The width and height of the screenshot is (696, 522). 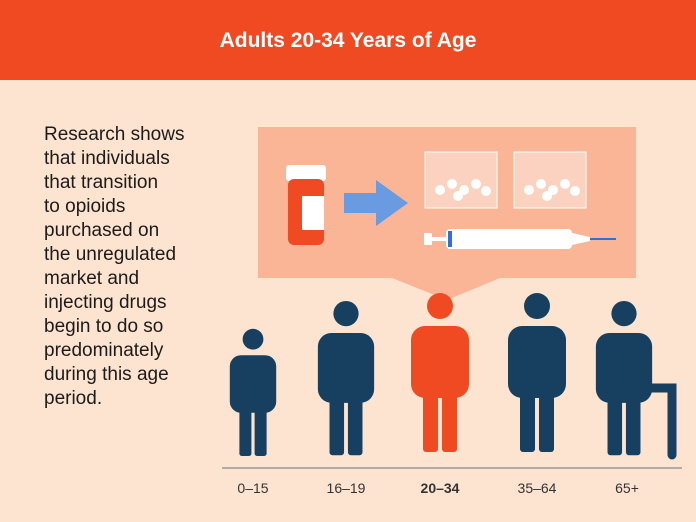 I want to click on title: Adults 20-34 Years of Age, so click(x=348, y=40).